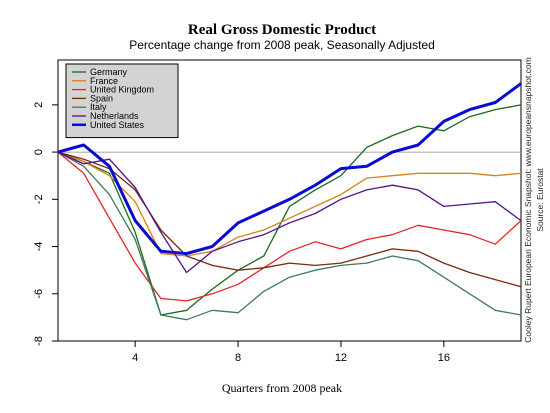 The width and height of the screenshot is (550, 413). What do you see at coordinates (114, 116) in the screenshot?
I see `legend-label: Netherlands` at bounding box center [114, 116].